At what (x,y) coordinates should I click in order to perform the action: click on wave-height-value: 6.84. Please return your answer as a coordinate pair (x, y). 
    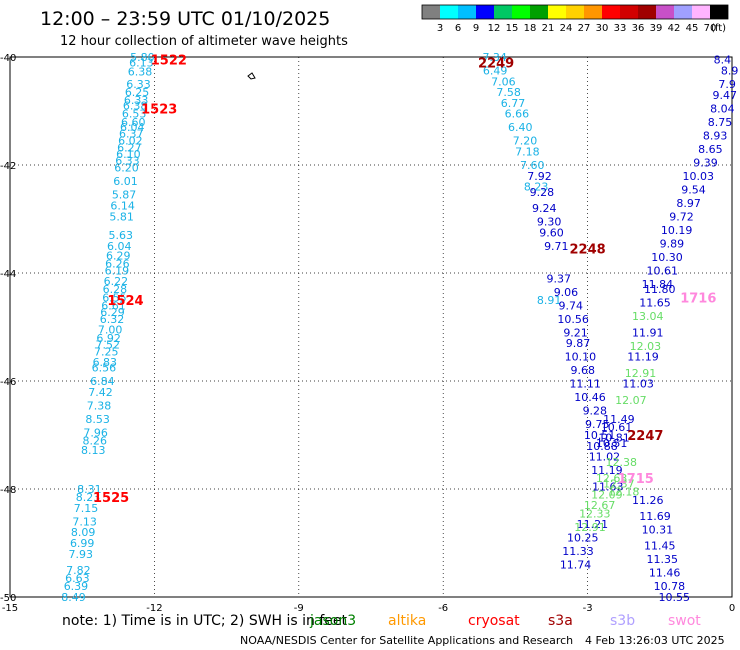
    Looking at the image, I should click on (102, 381).